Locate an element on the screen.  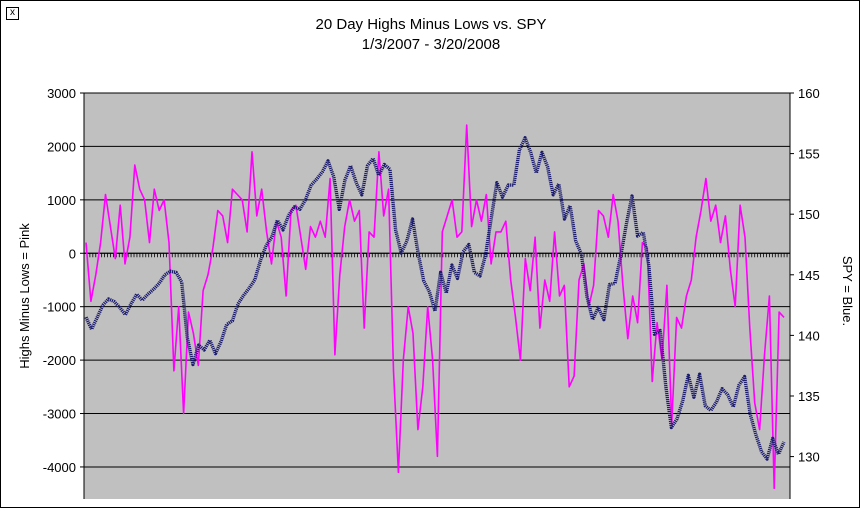
left-axis-ticks: 3000 2000 1000 0 -1000 -2000 -3000 -4000 is located at coordinates (64, 292).